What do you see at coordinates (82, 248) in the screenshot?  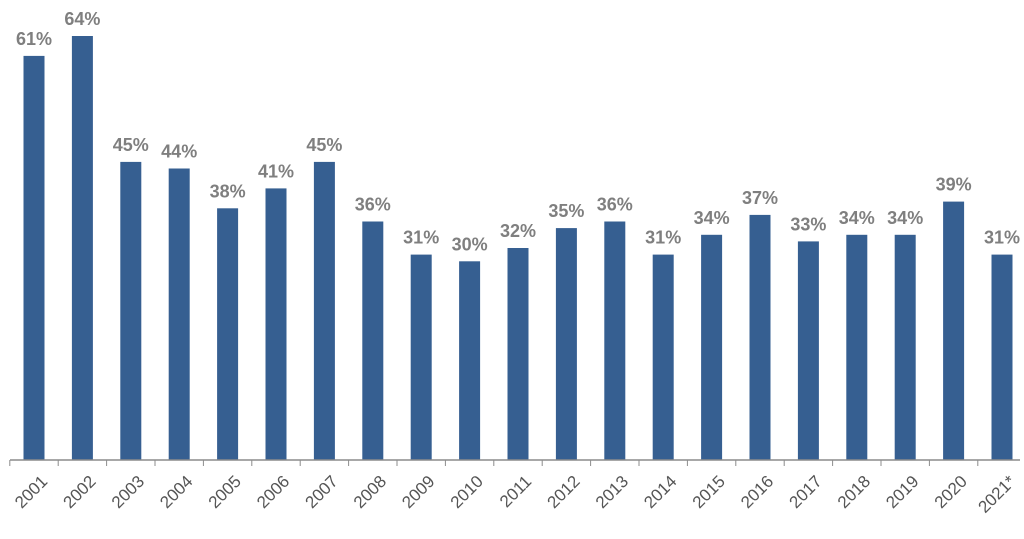 I see `bar-2002` at bounding box center [82, 248].